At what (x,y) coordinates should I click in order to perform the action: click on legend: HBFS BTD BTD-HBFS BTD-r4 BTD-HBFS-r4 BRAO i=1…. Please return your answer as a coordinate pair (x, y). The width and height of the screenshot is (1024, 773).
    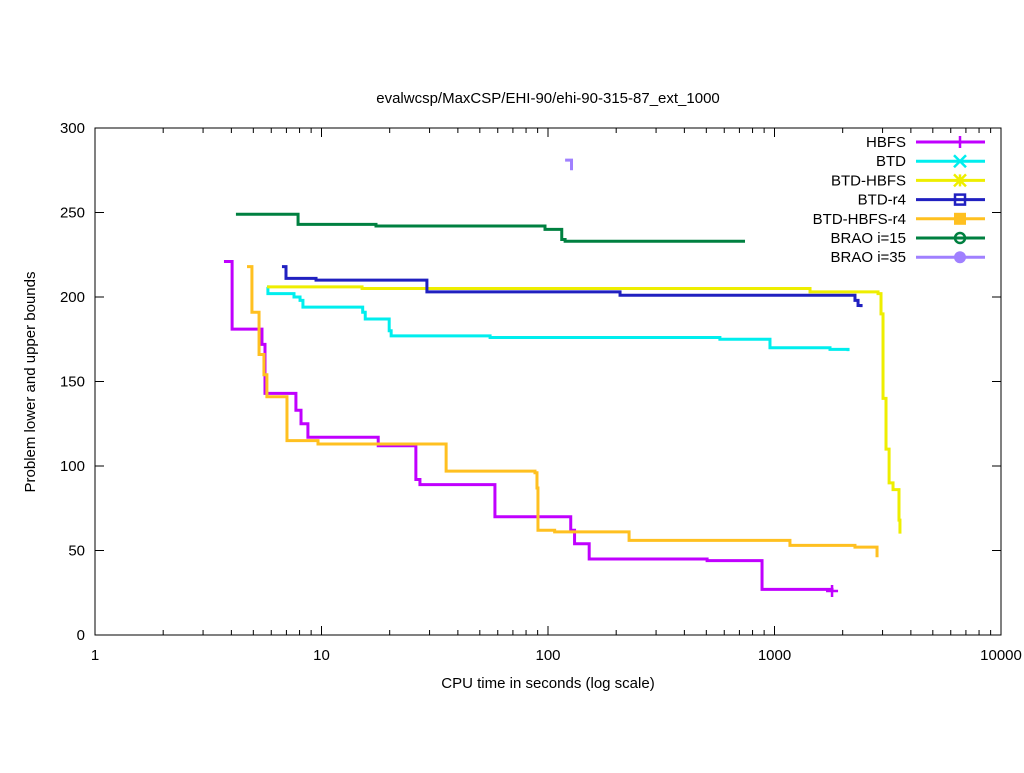
    Looking at the image, I should click on (899, 200).